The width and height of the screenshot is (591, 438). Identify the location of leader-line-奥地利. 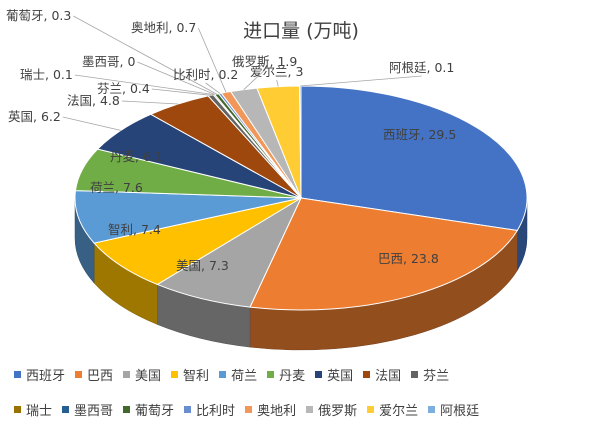
(212, 60).